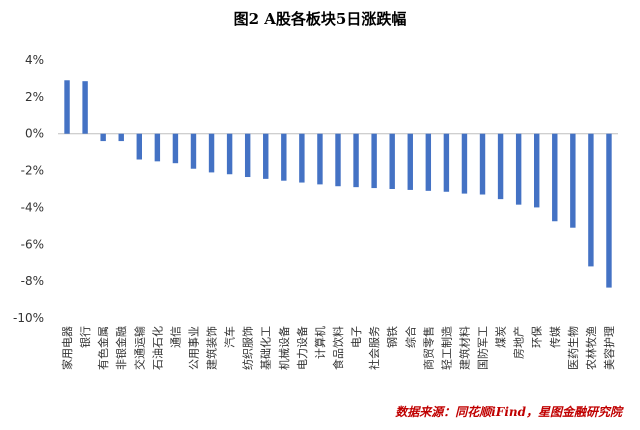  I want to click on chart-title: 图2 A股各板块5日涨跌幅, so click(320, 19).